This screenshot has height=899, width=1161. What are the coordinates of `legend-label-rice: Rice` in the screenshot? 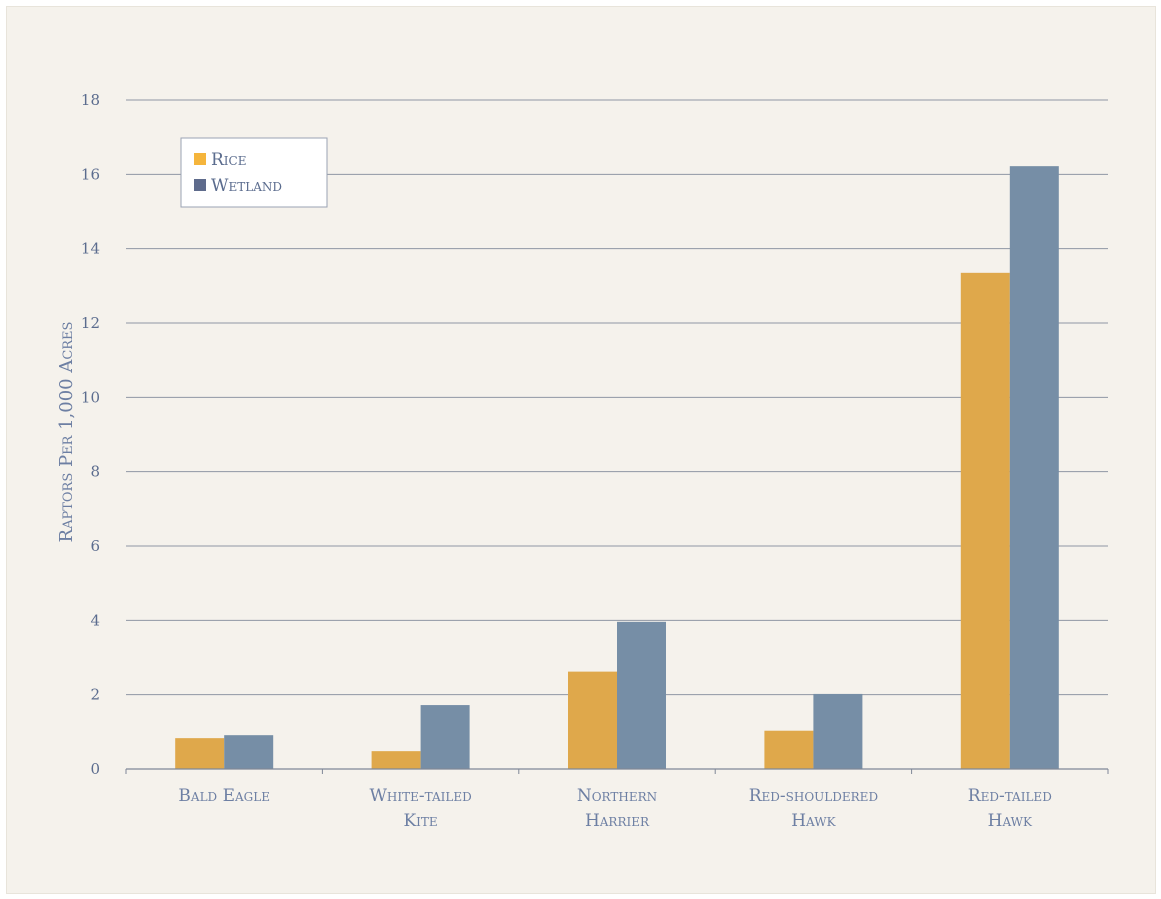 It's located at (228, 160).